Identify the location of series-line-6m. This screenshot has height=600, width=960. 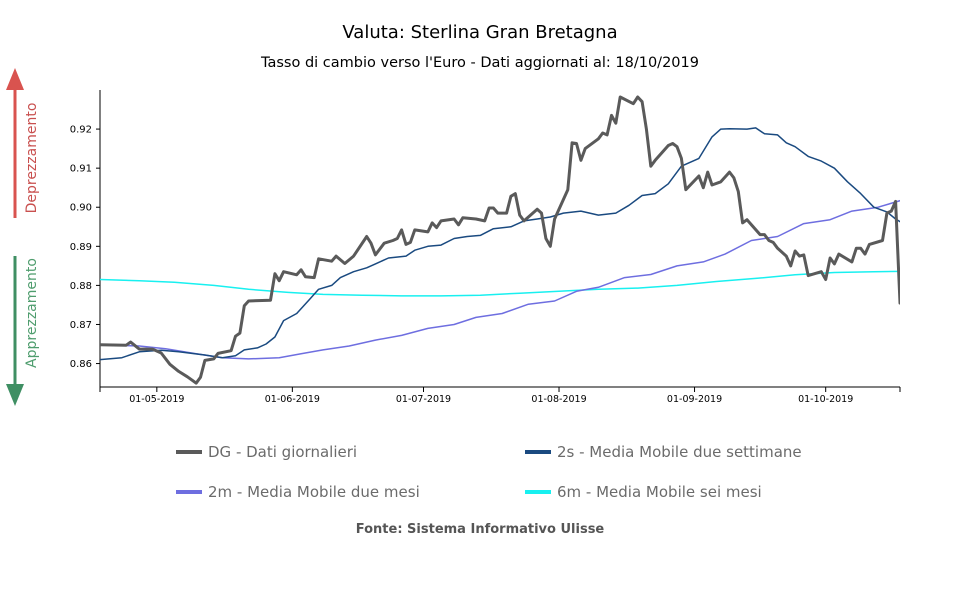
(500, 283).